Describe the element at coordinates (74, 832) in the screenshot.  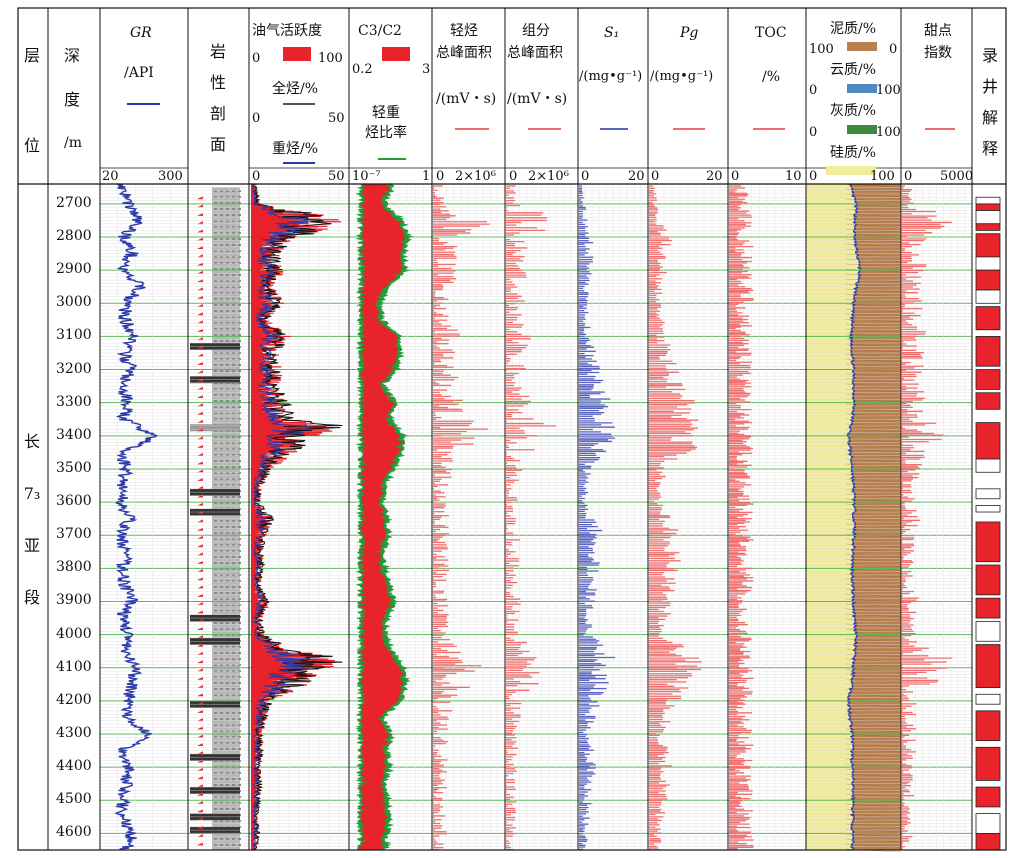
I see `depth-tick-label: 4600` at that location.